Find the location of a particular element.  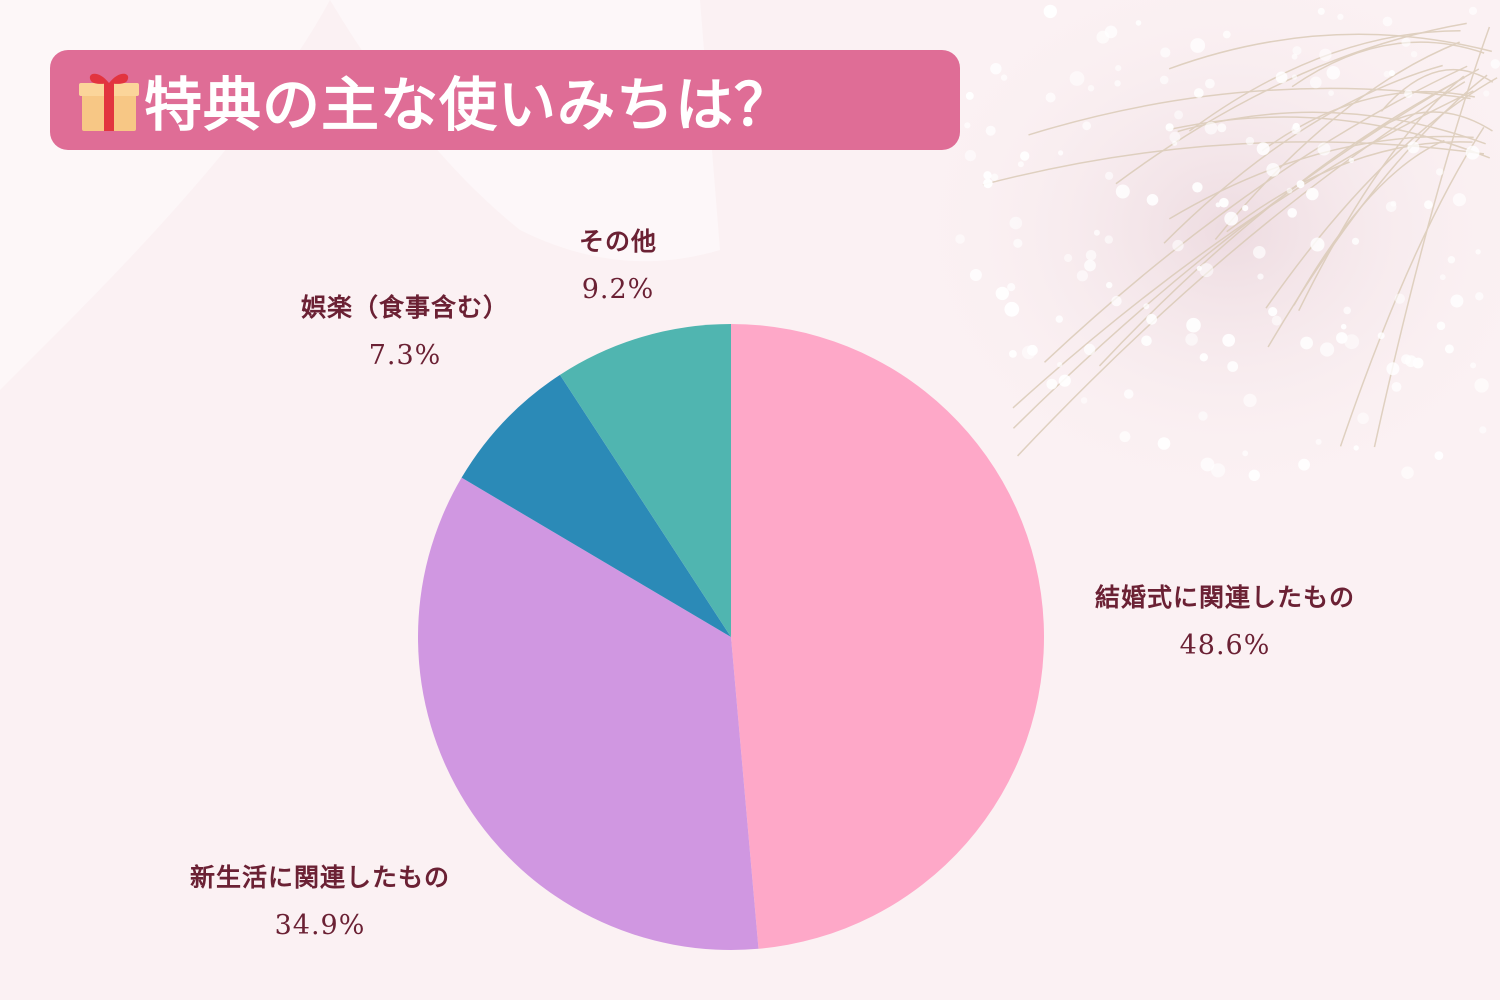

label-new-life: 新生活に関連したもの 34.9% is located at coordinates (320, 899).